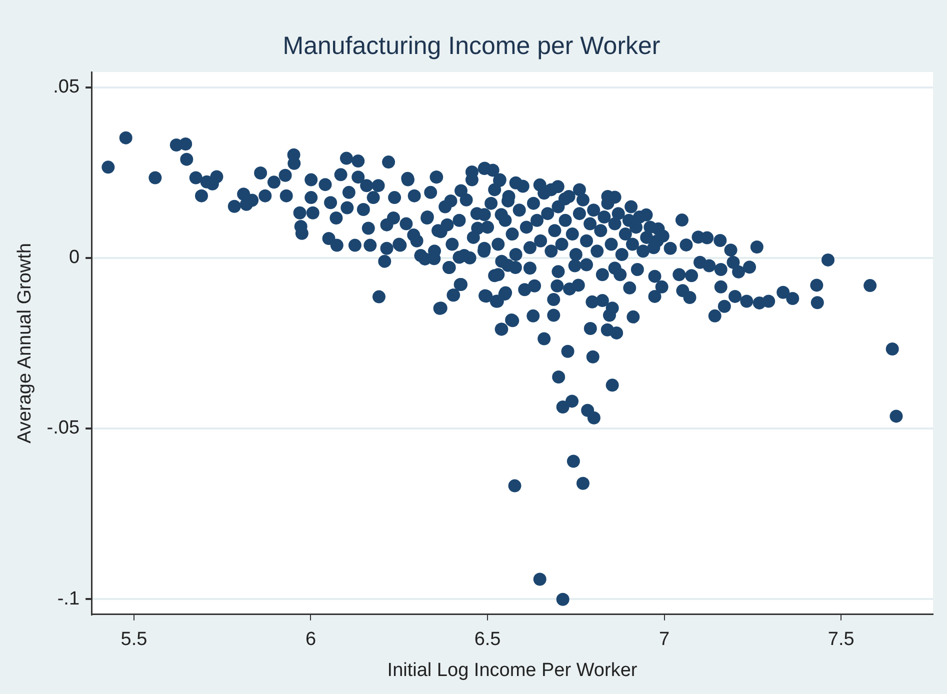  I want to click on y-tick-label: -.05, so click(63, 428).